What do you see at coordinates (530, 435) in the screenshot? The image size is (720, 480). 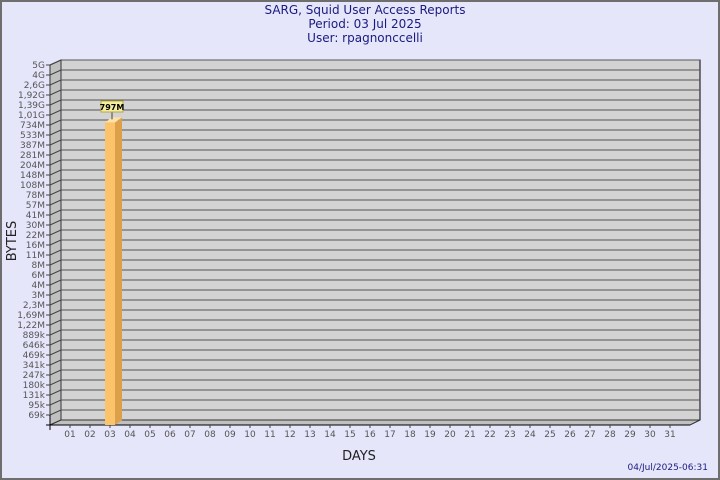 I see `x-tick-label: 24` at bounding box center [530, 435].